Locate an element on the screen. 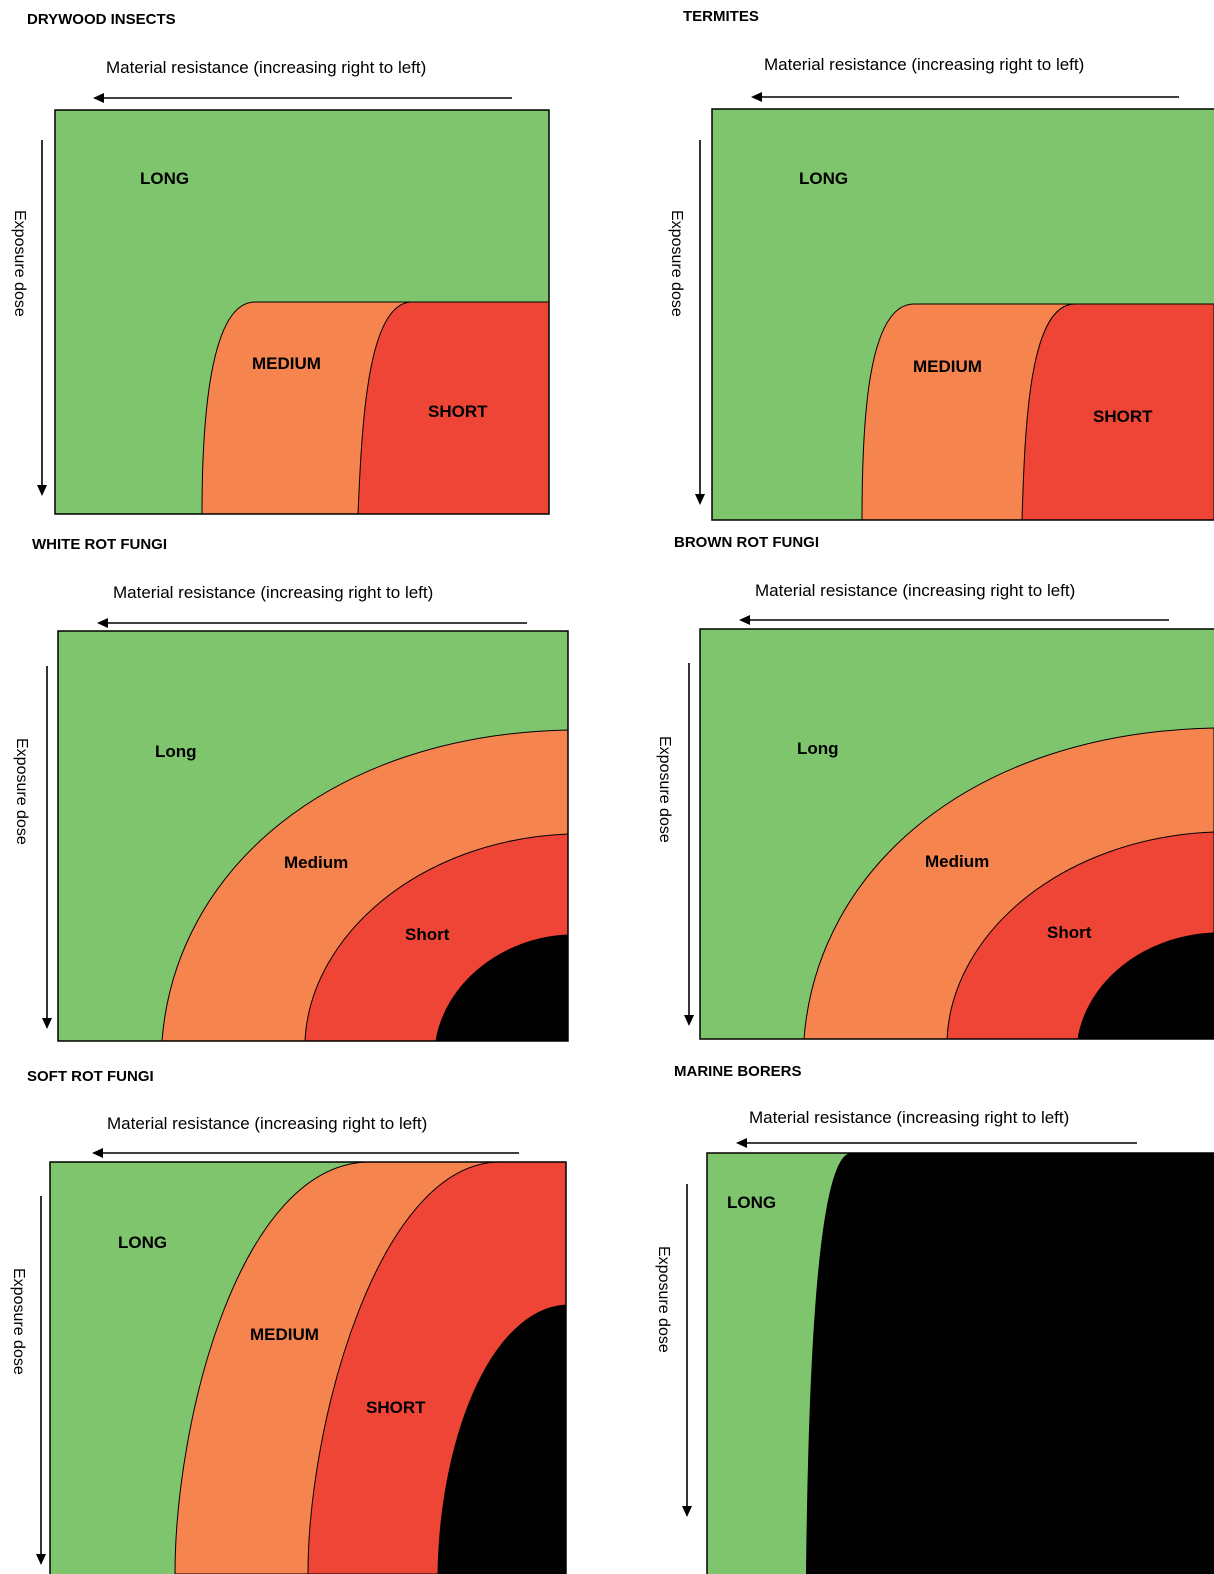 The height and width of the screenshot is (1574, 1214). panel-title: TERMITES is located at coordinates (721, 16).